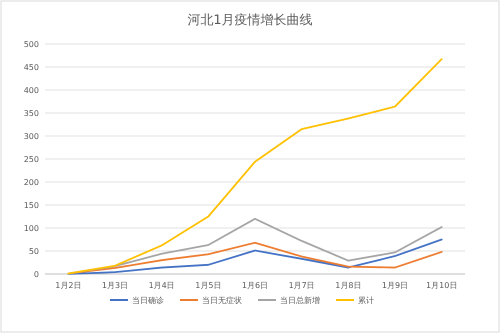 This screenshot has height=333, width=500. What do you see at coordinates (348, 285) in the screenshot?
I see `x-tick-label: 1月8日` at bounding box center [348, 285].